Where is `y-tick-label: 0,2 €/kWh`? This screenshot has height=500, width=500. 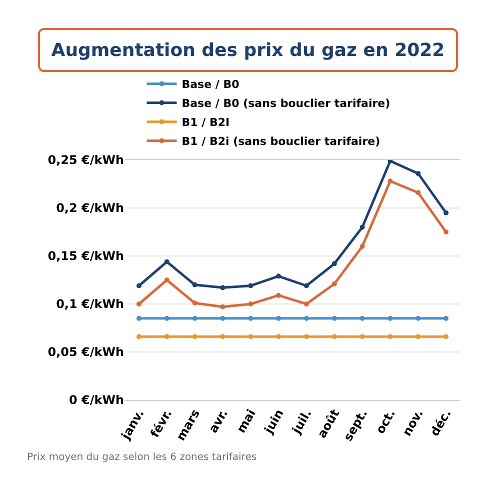 y-tick-label: 0,2 €/kWh is located at coordinates (90, 208).